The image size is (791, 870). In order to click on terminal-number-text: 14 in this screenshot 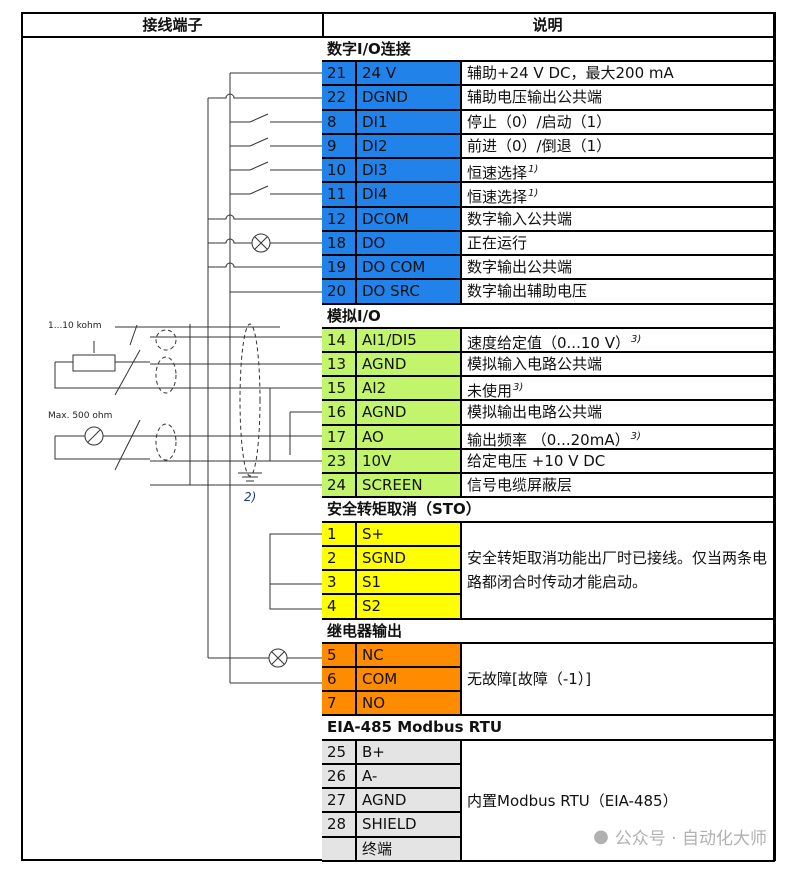, I will do `click(337, 339)`.